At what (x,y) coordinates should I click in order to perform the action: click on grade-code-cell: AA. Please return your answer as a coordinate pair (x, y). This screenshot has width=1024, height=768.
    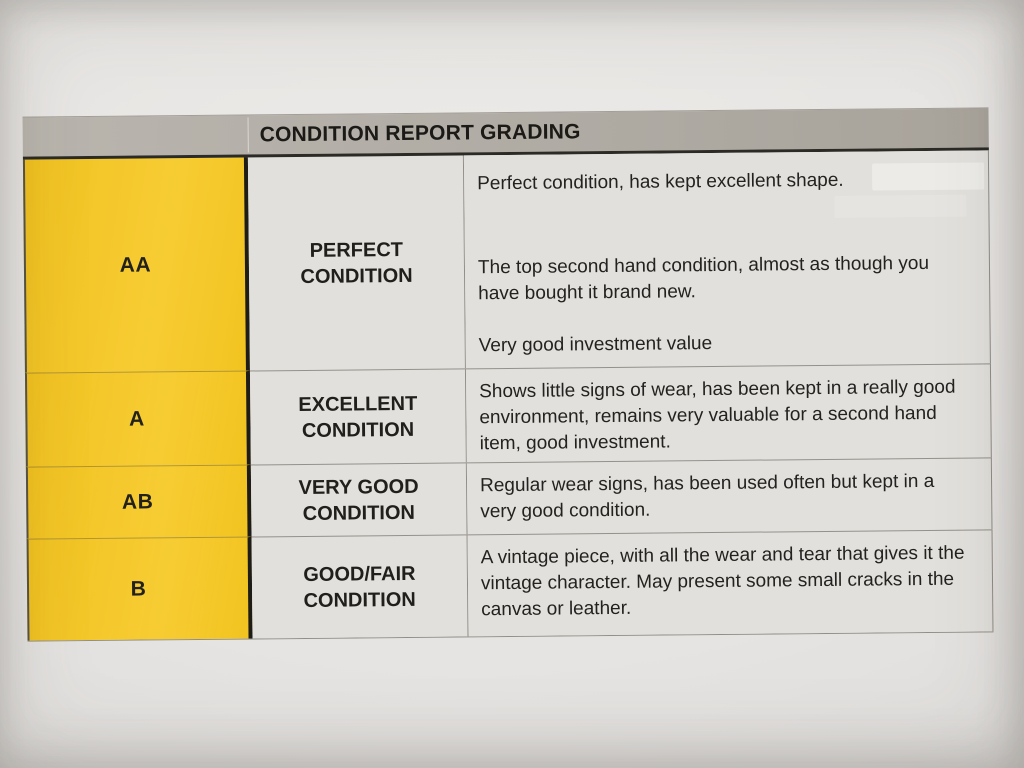
    Looking at the image, I should click on (136, 265).